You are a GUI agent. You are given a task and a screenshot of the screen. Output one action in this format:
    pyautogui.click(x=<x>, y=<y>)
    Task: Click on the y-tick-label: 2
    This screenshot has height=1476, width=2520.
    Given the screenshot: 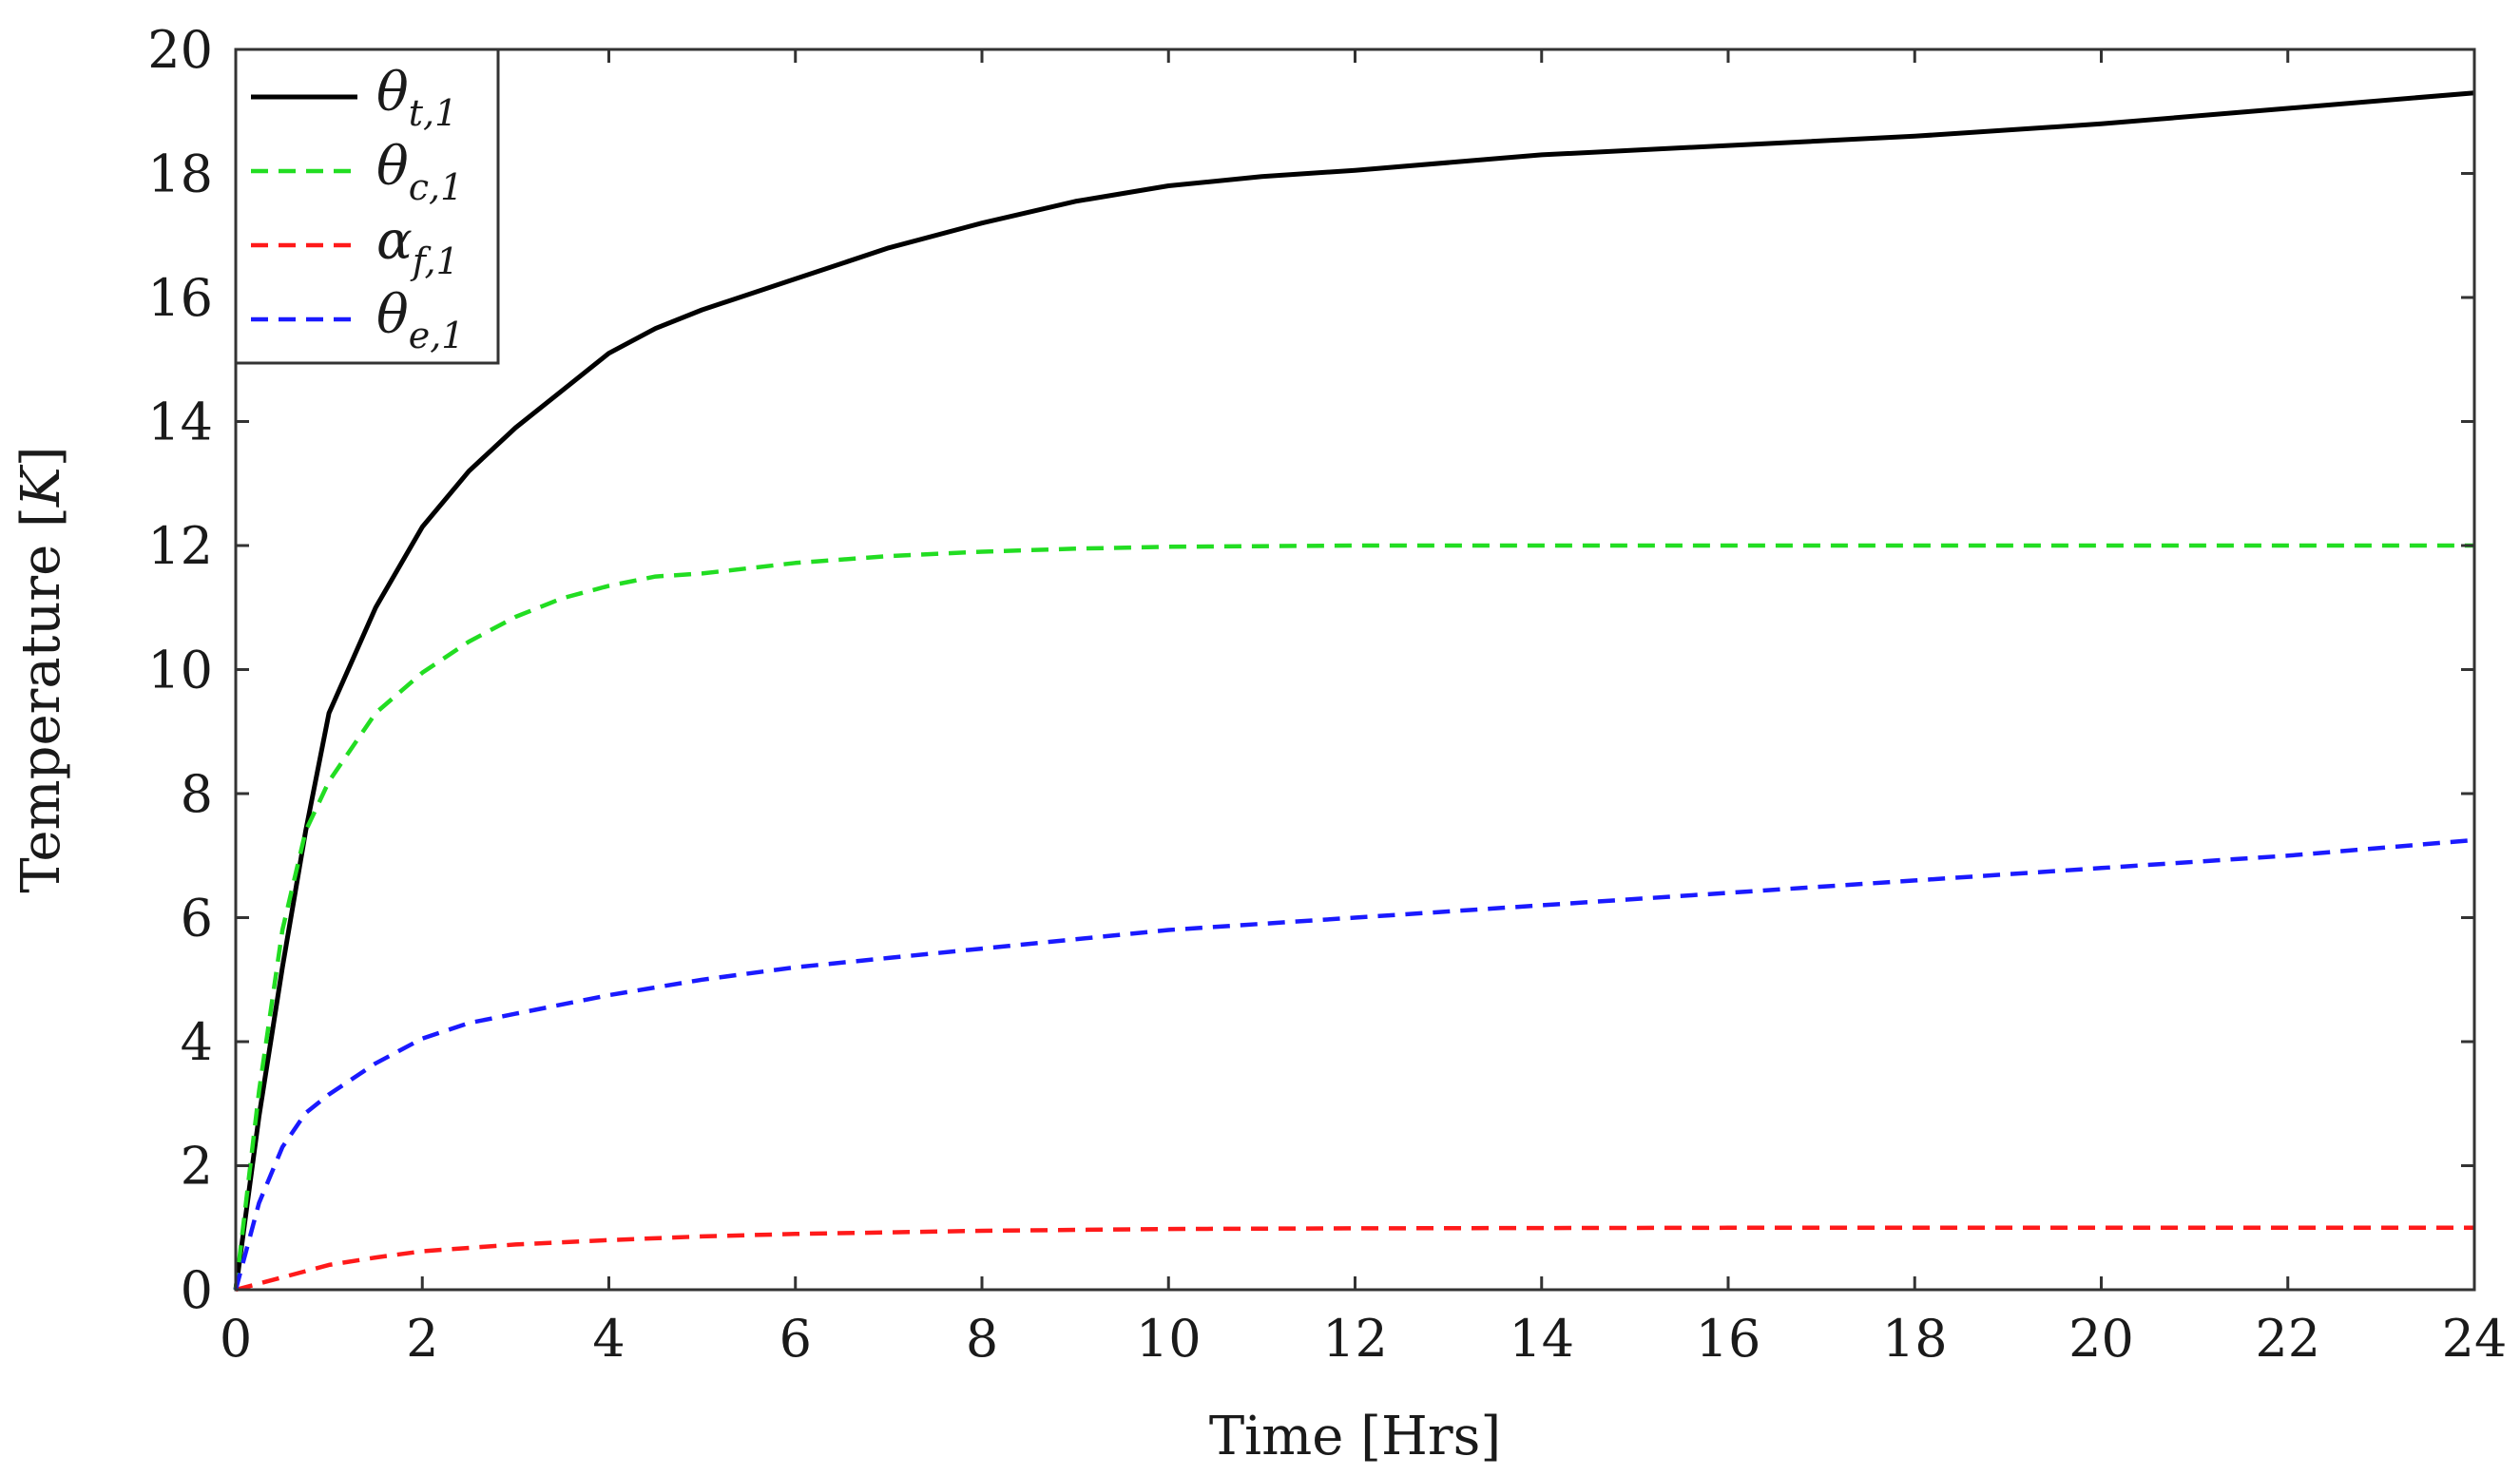 What is the action you would take?
    pyautogui.click(x=197, y=1167)
    